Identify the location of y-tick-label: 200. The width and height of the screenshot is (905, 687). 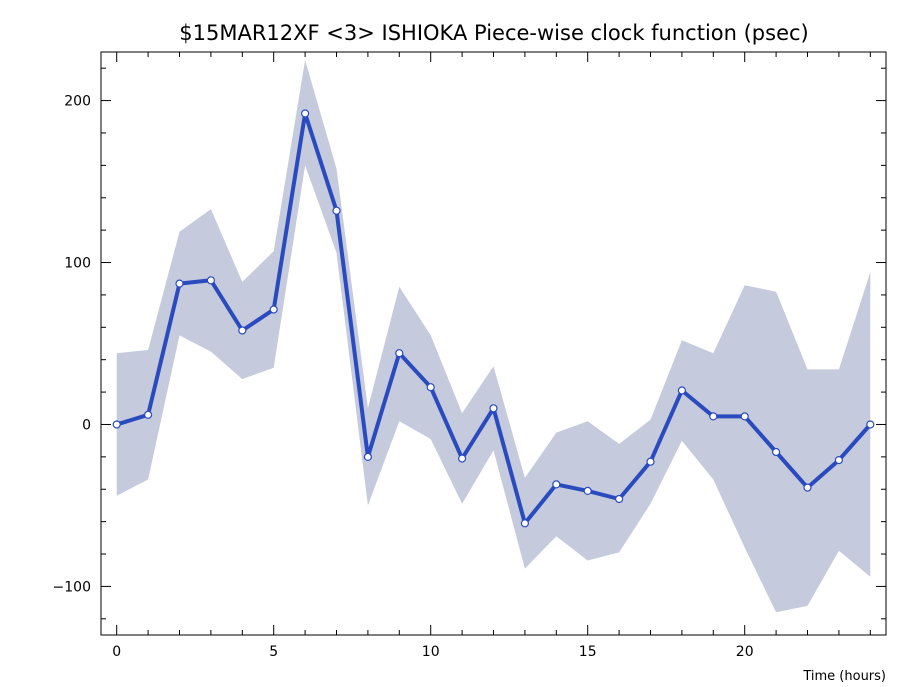
(77, 102).